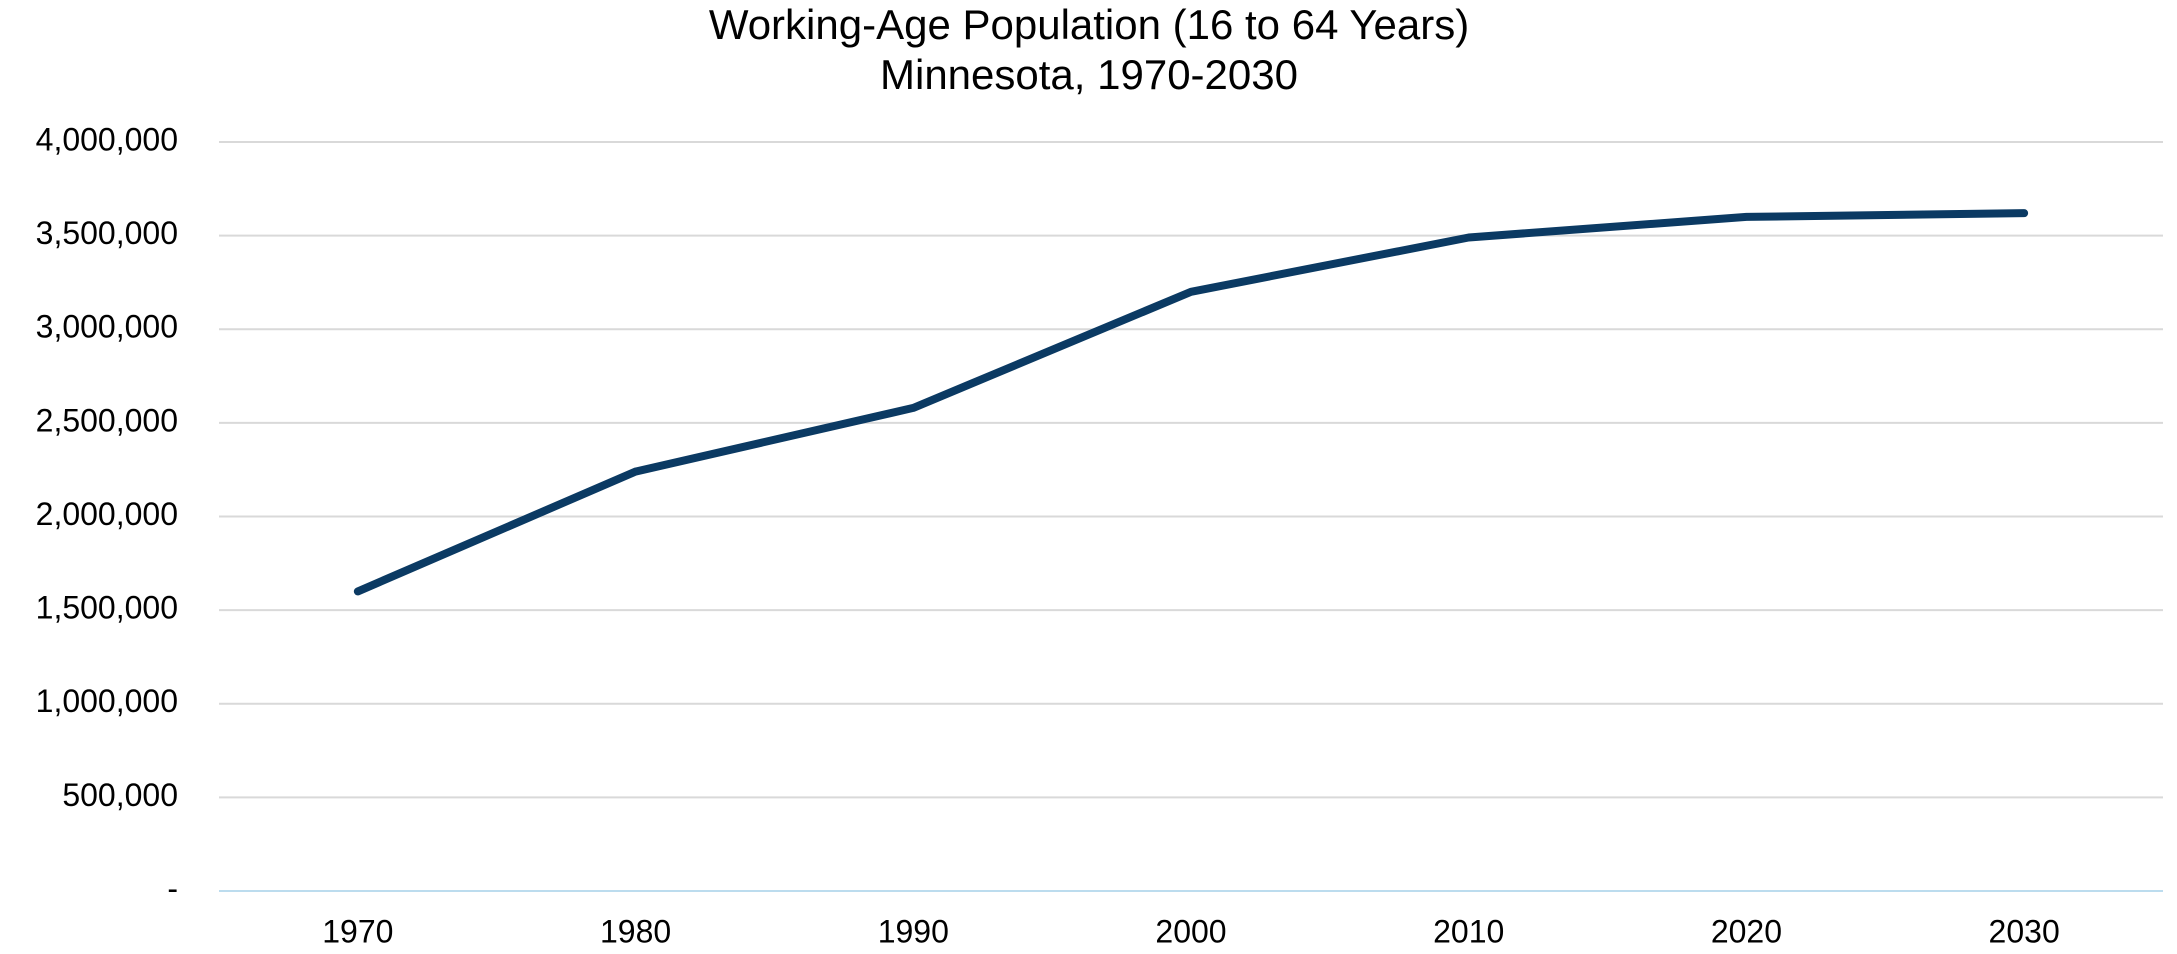 The height and width of the screenshot is (954, 2177). What do you see at coordinates (107, 701) in the screenshot?
I see `y-tick-label: 1,000,000` at bounding box center [107, 701].